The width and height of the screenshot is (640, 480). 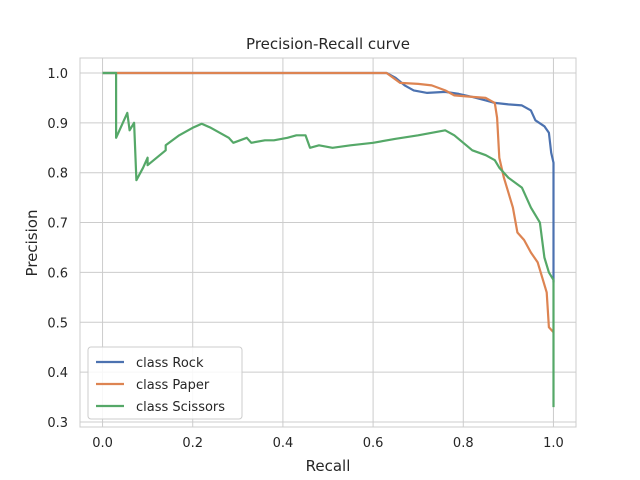 I want to click on legend-label: class Paper, so click(x=173, y=385).